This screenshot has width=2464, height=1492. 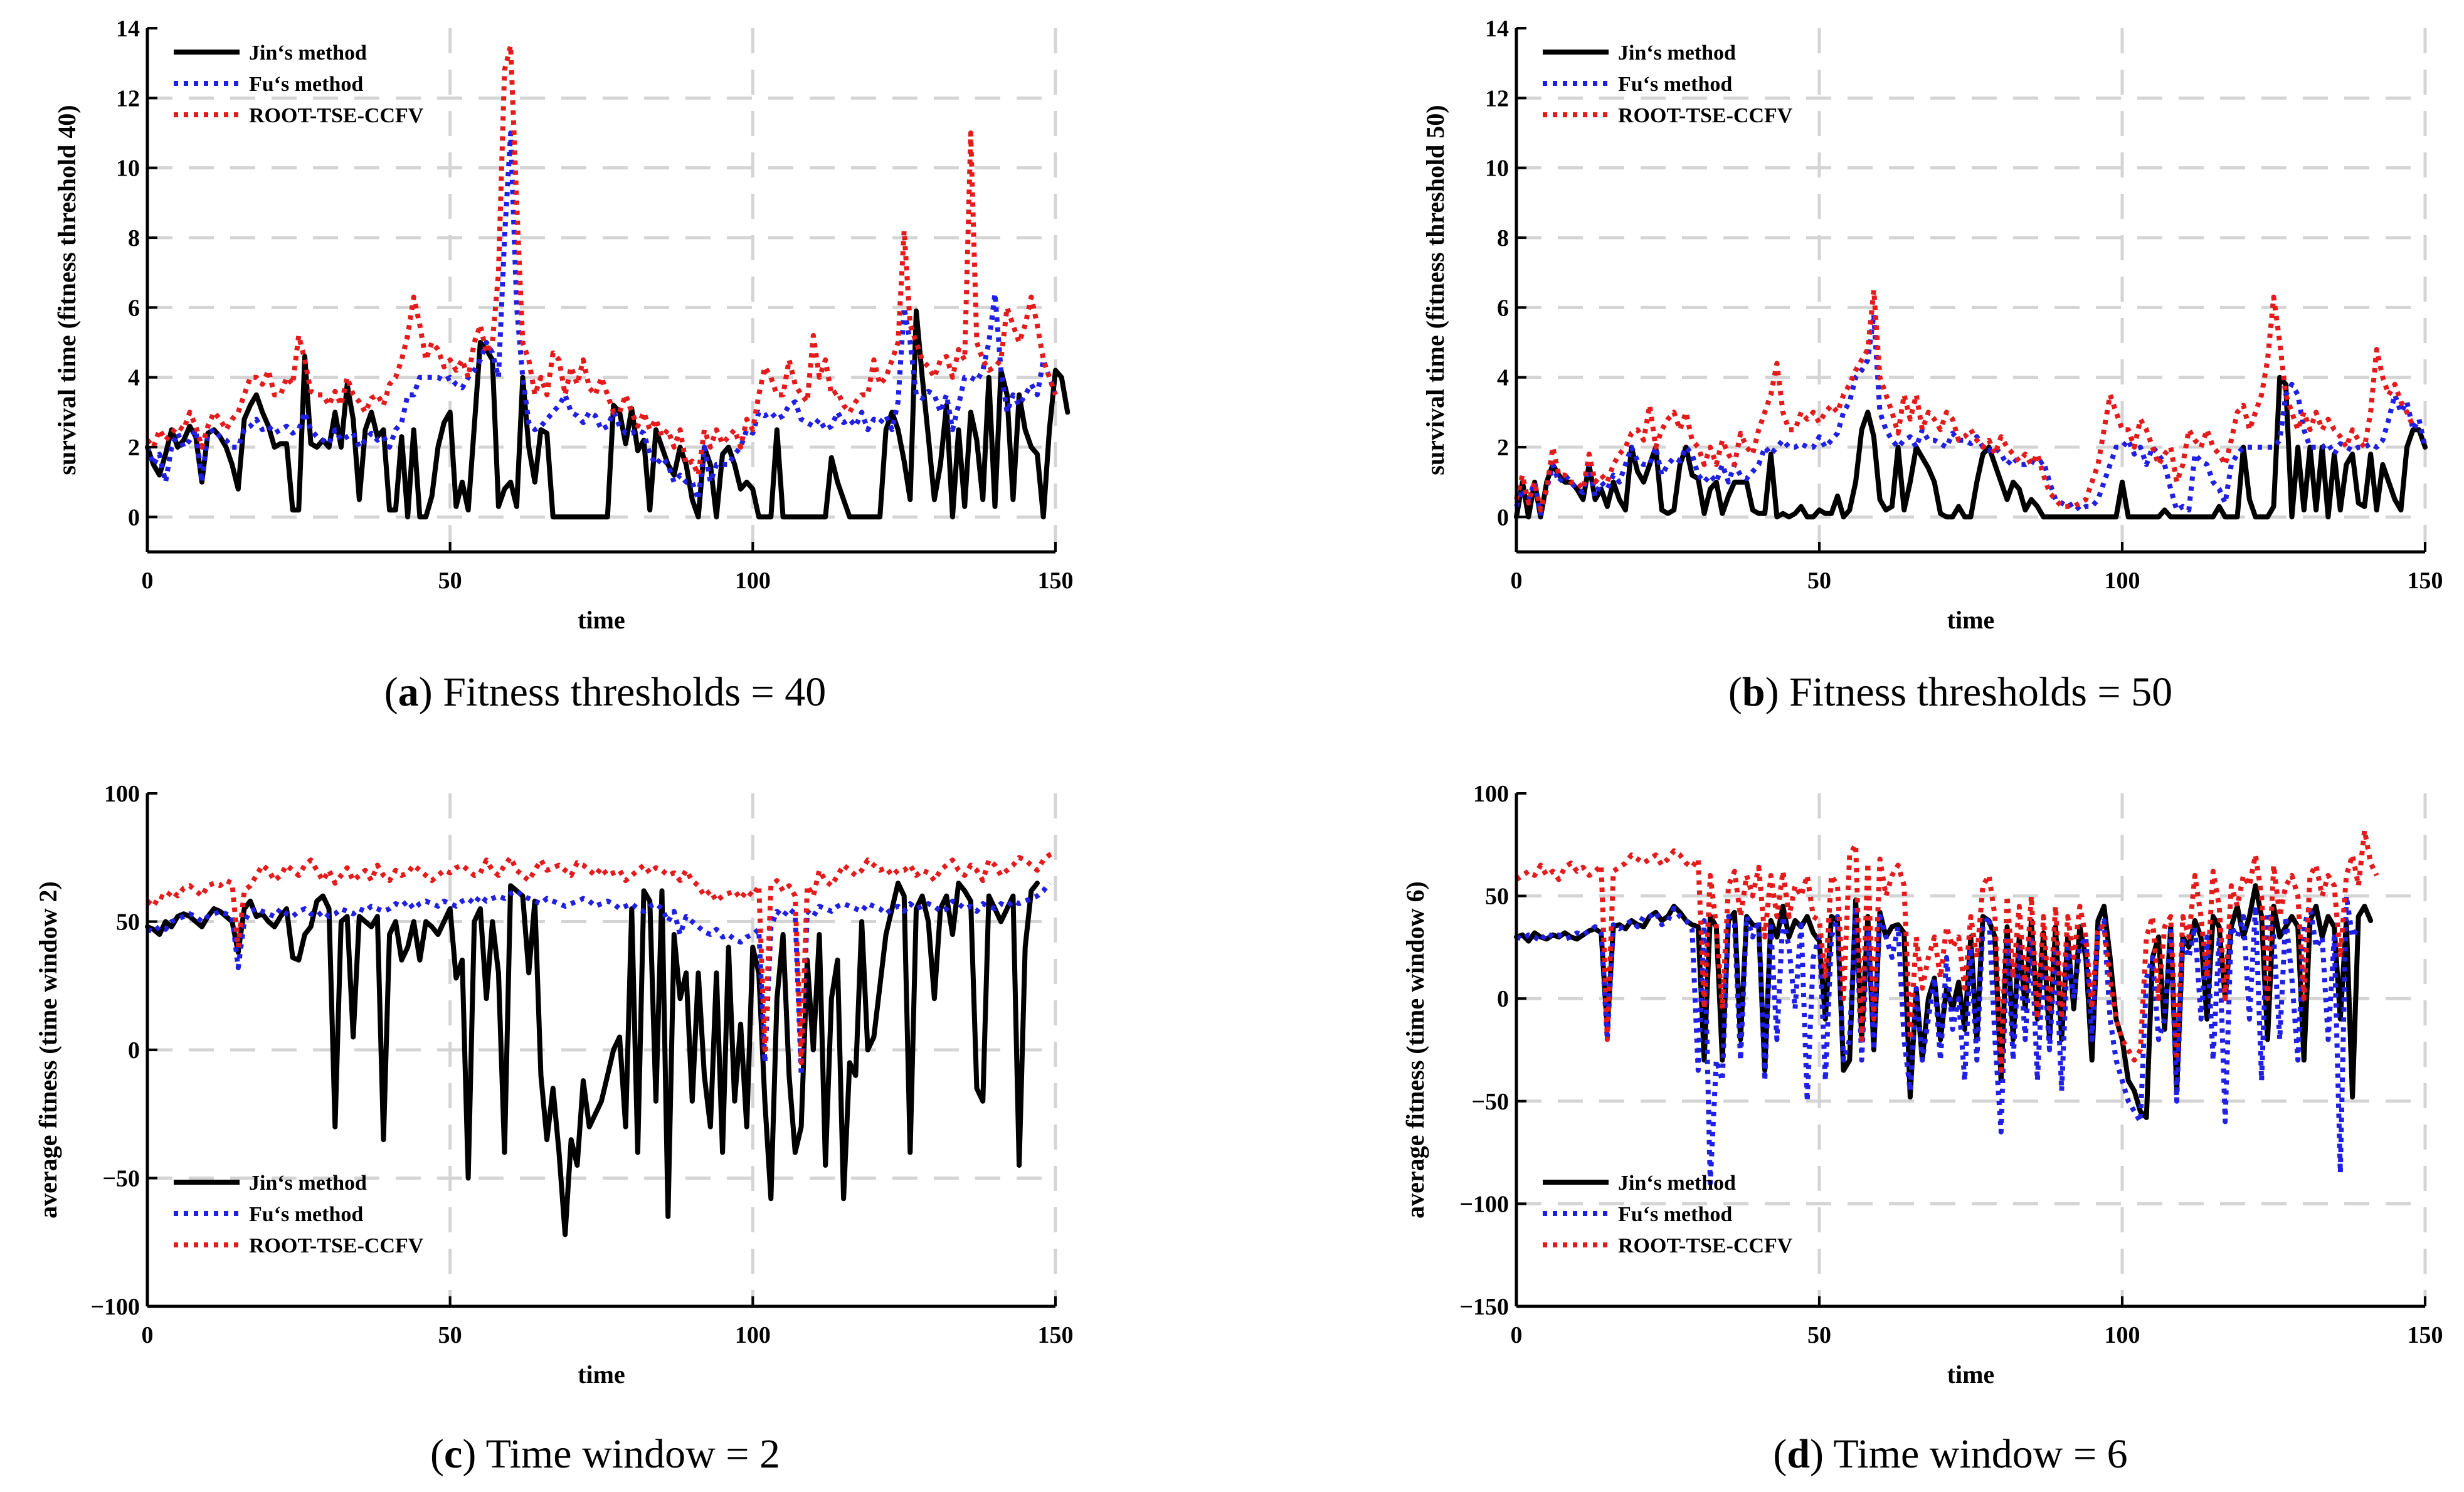 I want to click on caption-letter: a, so click(x=408, y=692).